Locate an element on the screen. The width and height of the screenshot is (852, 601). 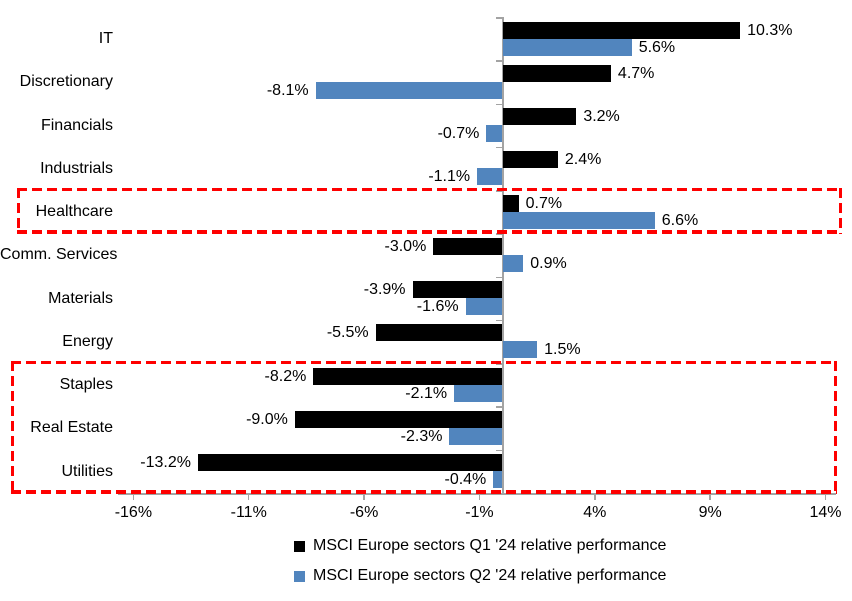
value-label: -8.1% is located at coordinates (287, 90).